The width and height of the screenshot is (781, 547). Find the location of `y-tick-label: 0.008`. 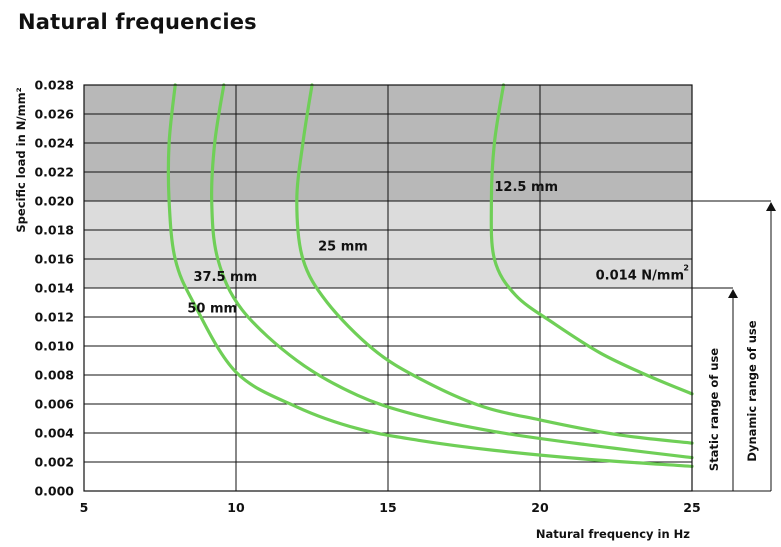

y-tick-label: 0.008 is located at coordinates (54, 375).